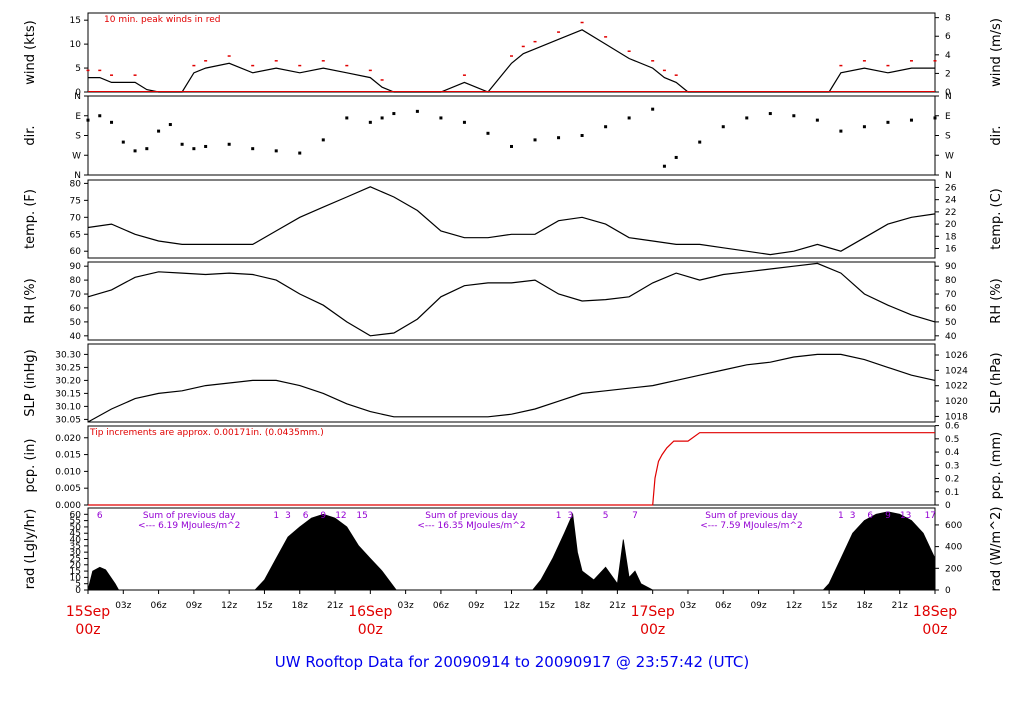 The height and width of the screenshot is (704, 1024). Describe the element at coordinates (948, 74) in the screenshot. I see `y-tick-label-right: 2` at that location.